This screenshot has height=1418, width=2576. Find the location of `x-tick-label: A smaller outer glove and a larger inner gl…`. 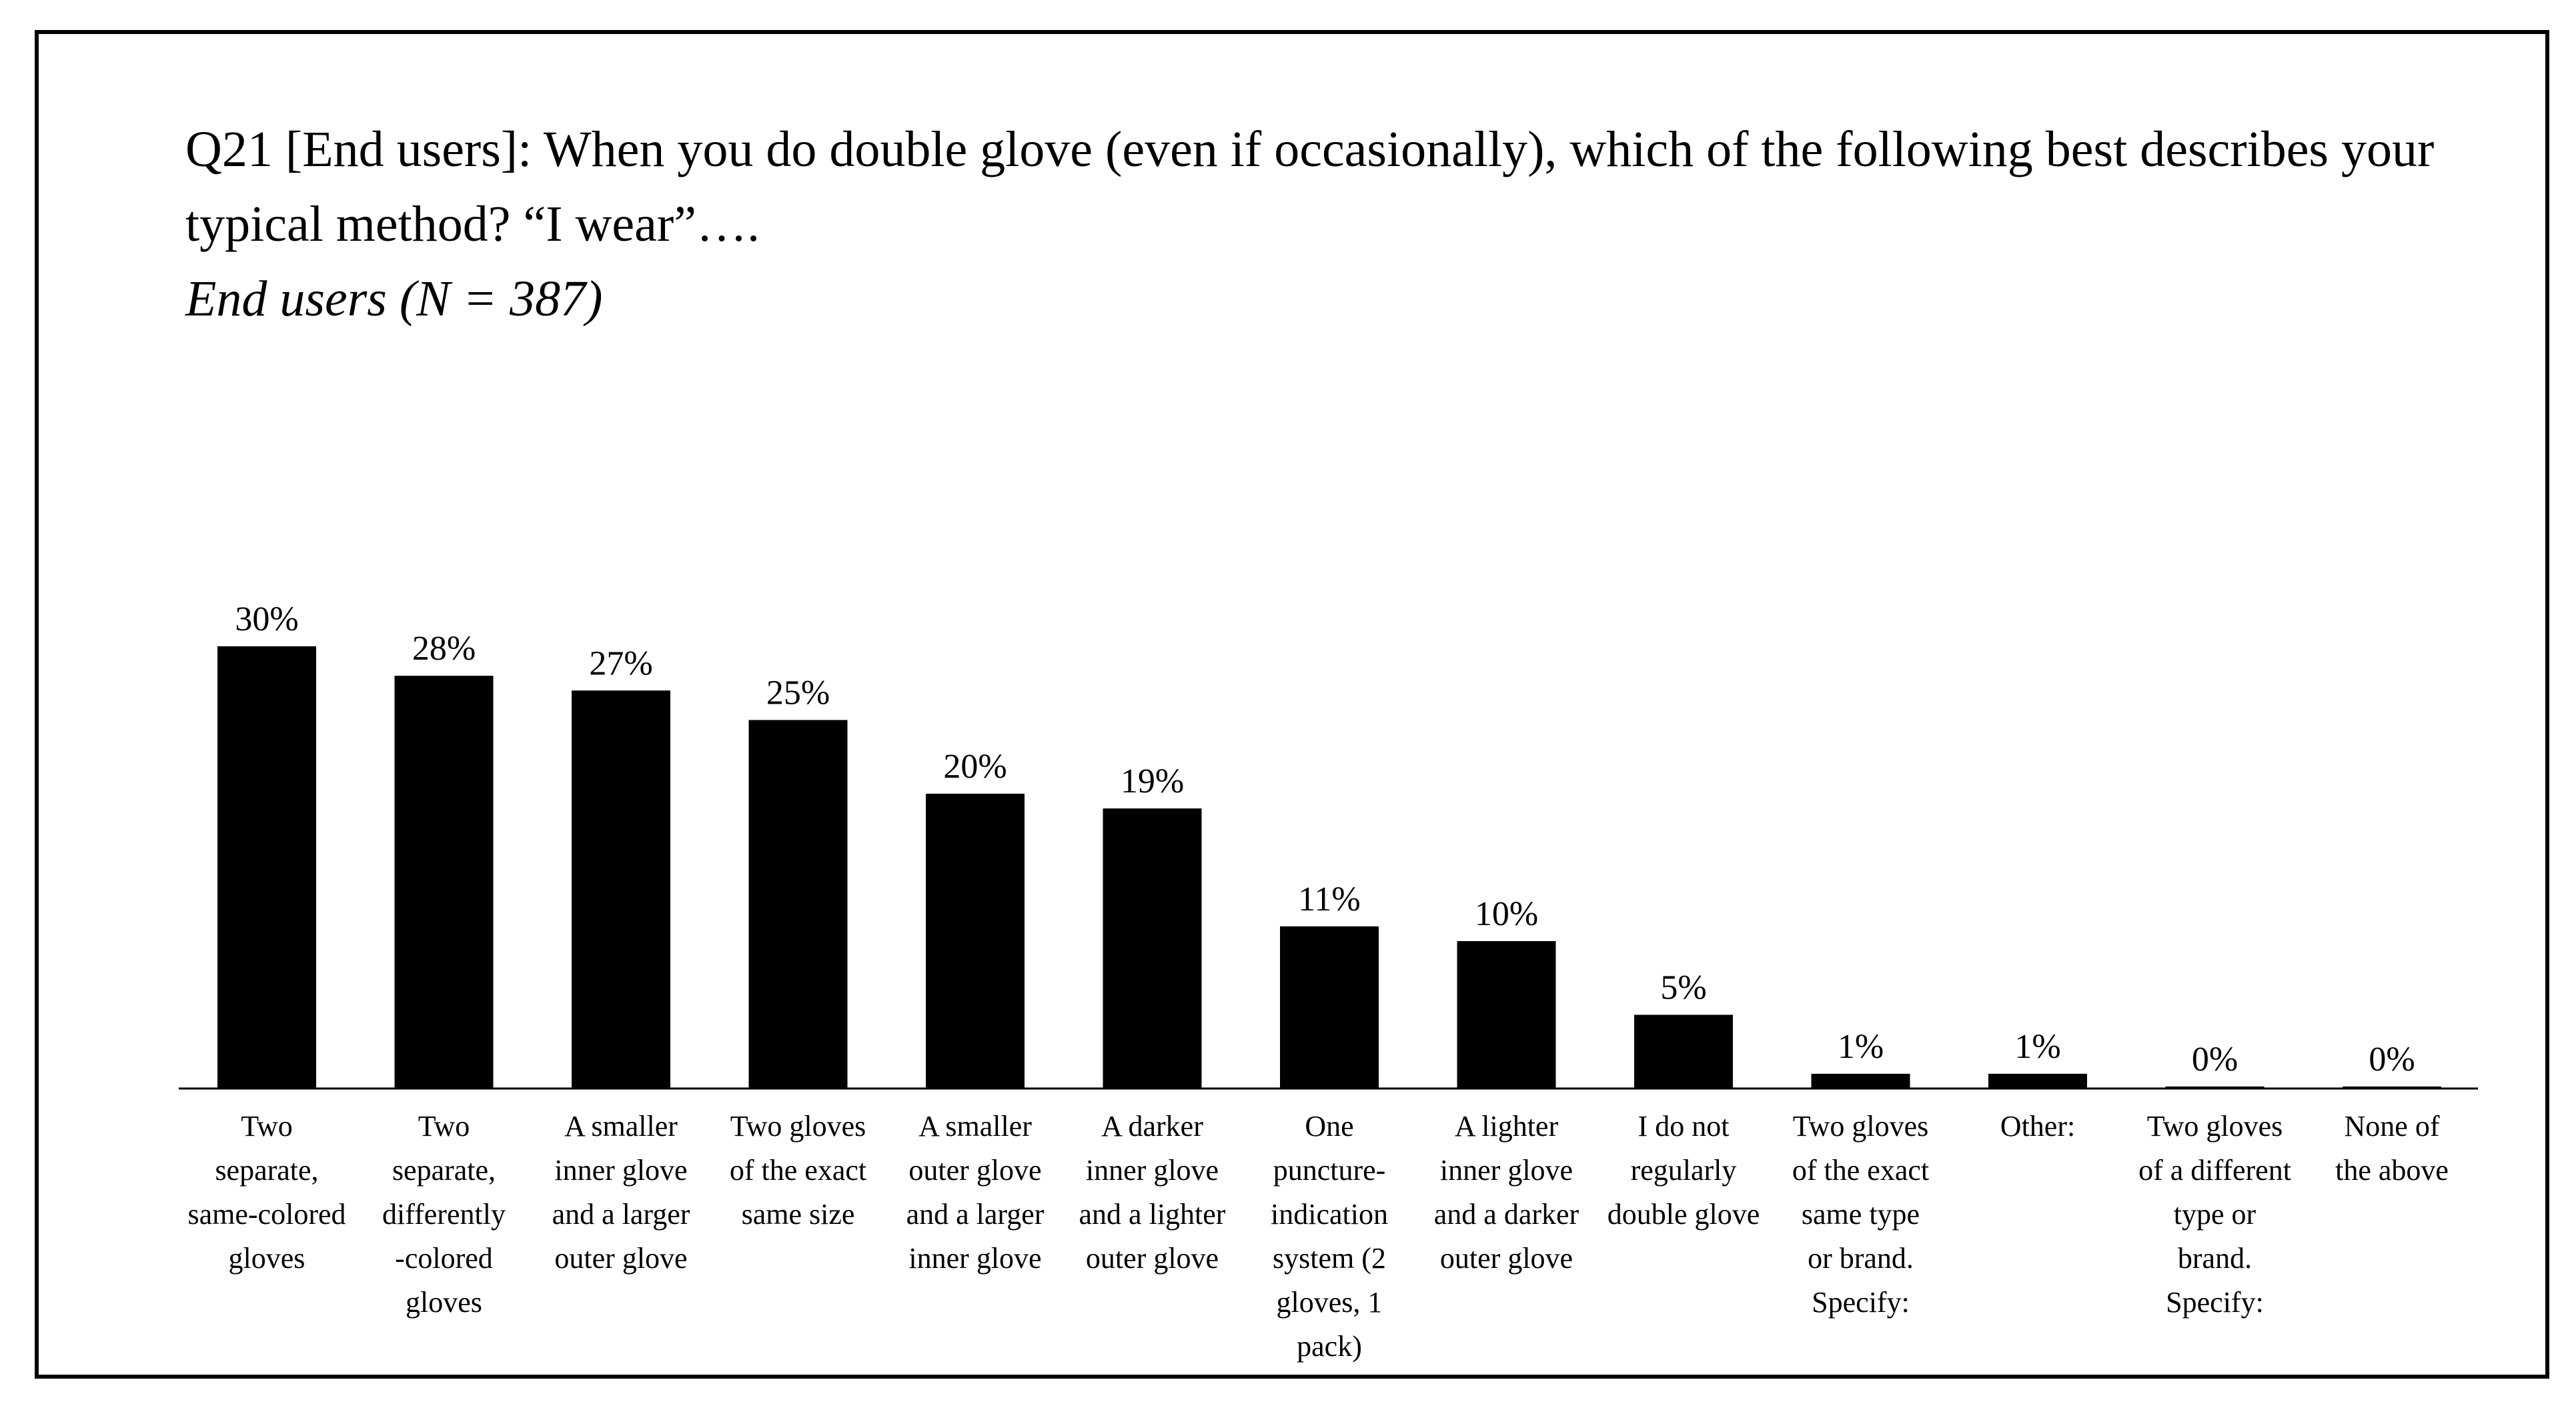

x-tick-label: A smaller outer glove and a larger inner gl… is located at coordinates (975, 1192).